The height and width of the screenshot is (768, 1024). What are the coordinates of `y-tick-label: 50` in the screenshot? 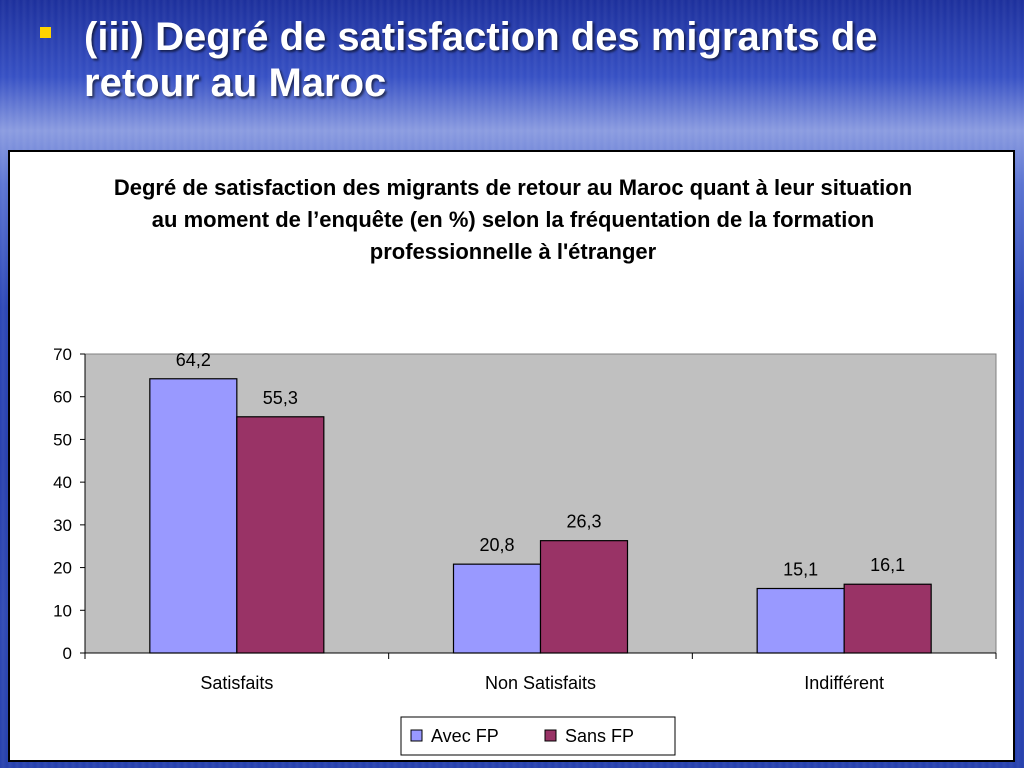 It's located at (62, 439).